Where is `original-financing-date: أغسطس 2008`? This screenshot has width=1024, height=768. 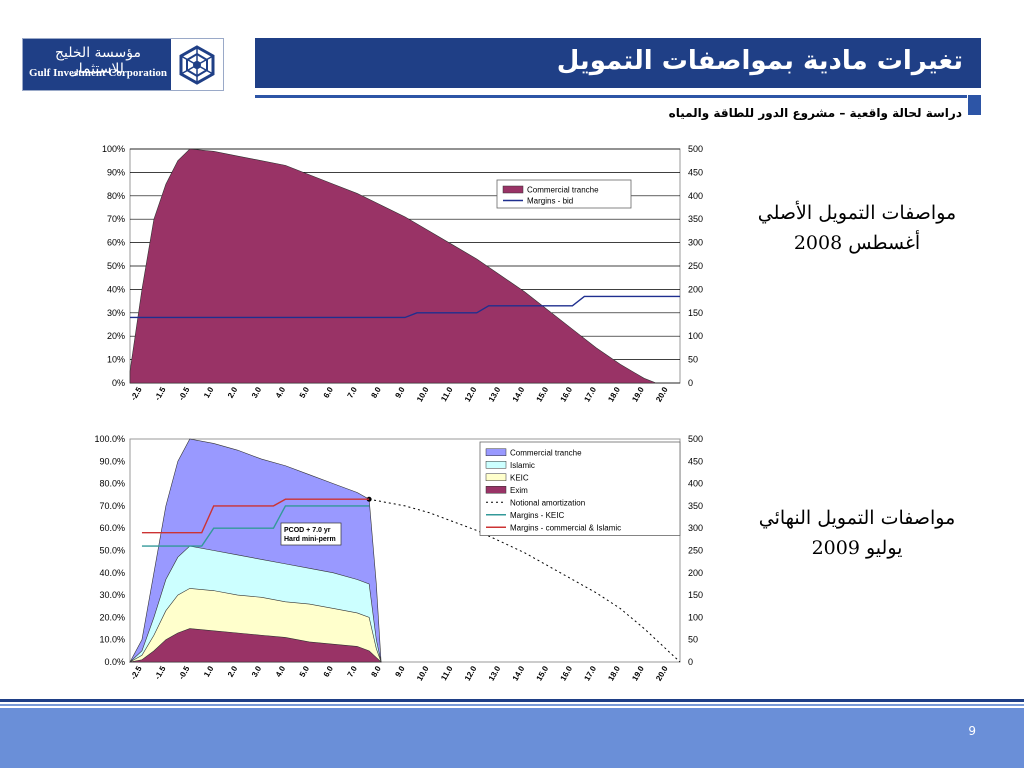 original-financing-date: أغسطس 2008 is located at coordinates (857, 243).